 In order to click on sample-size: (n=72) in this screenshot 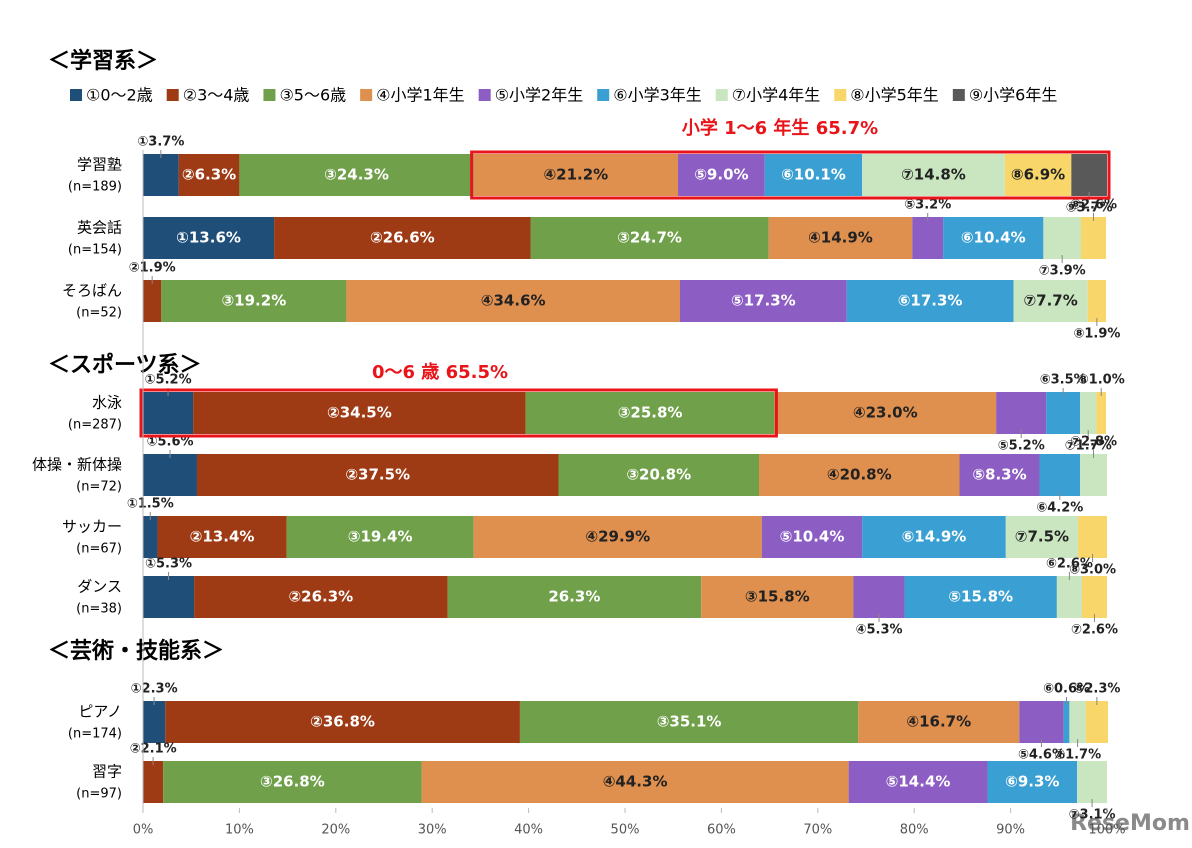, I will do `click(99, 487)`.